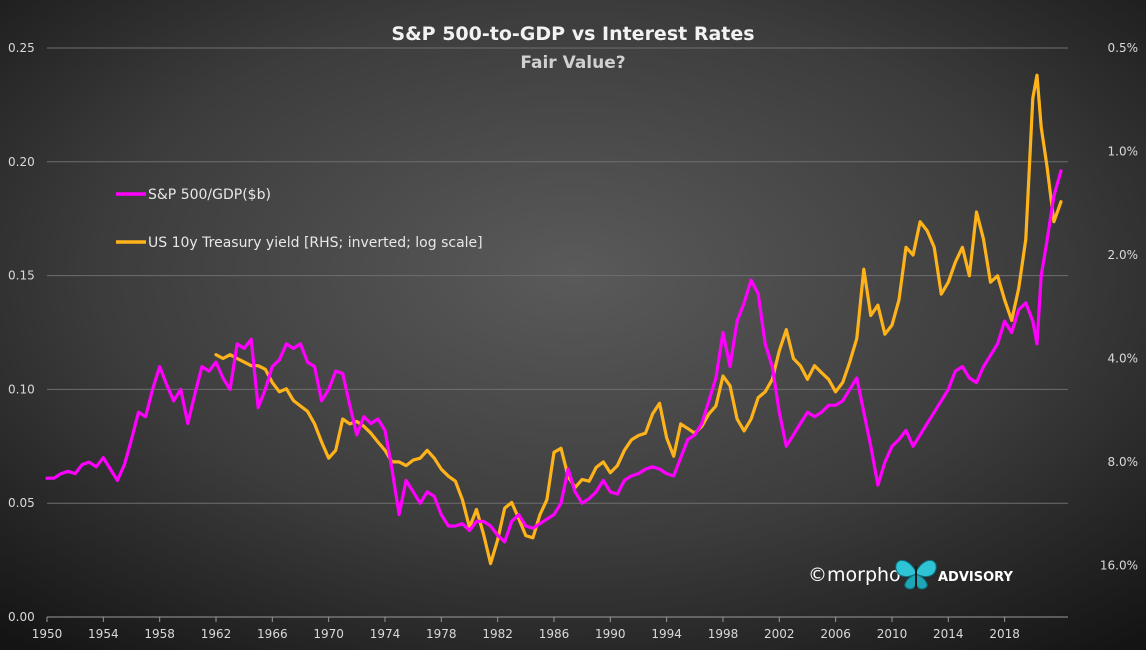 This screenshot has width=1146, height=650. What do you see at coordinates (21, 48) in the screenshot?
I see `left-tick-label: 0.25` at bounding box center [21, 48].